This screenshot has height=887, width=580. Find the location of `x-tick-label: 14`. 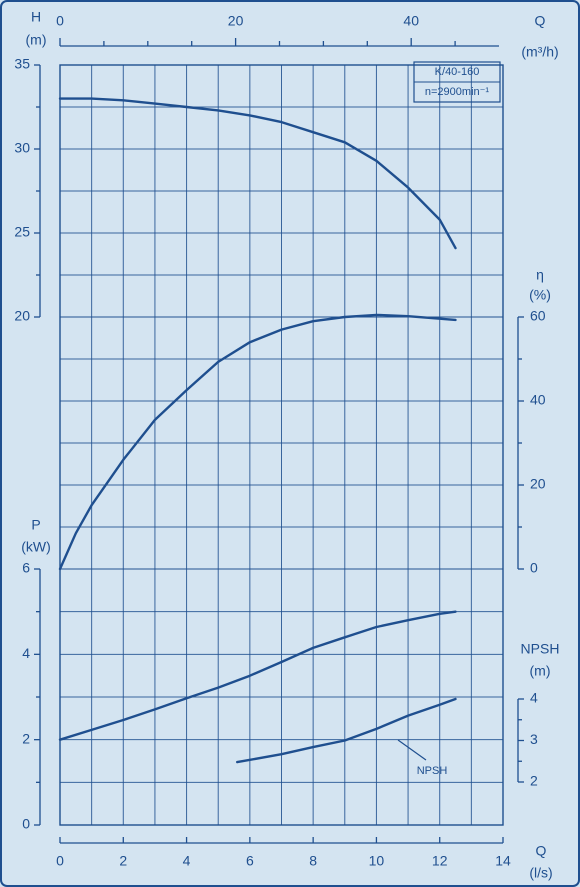

x-tick-label: 14 is located at coordinates (503, 861).